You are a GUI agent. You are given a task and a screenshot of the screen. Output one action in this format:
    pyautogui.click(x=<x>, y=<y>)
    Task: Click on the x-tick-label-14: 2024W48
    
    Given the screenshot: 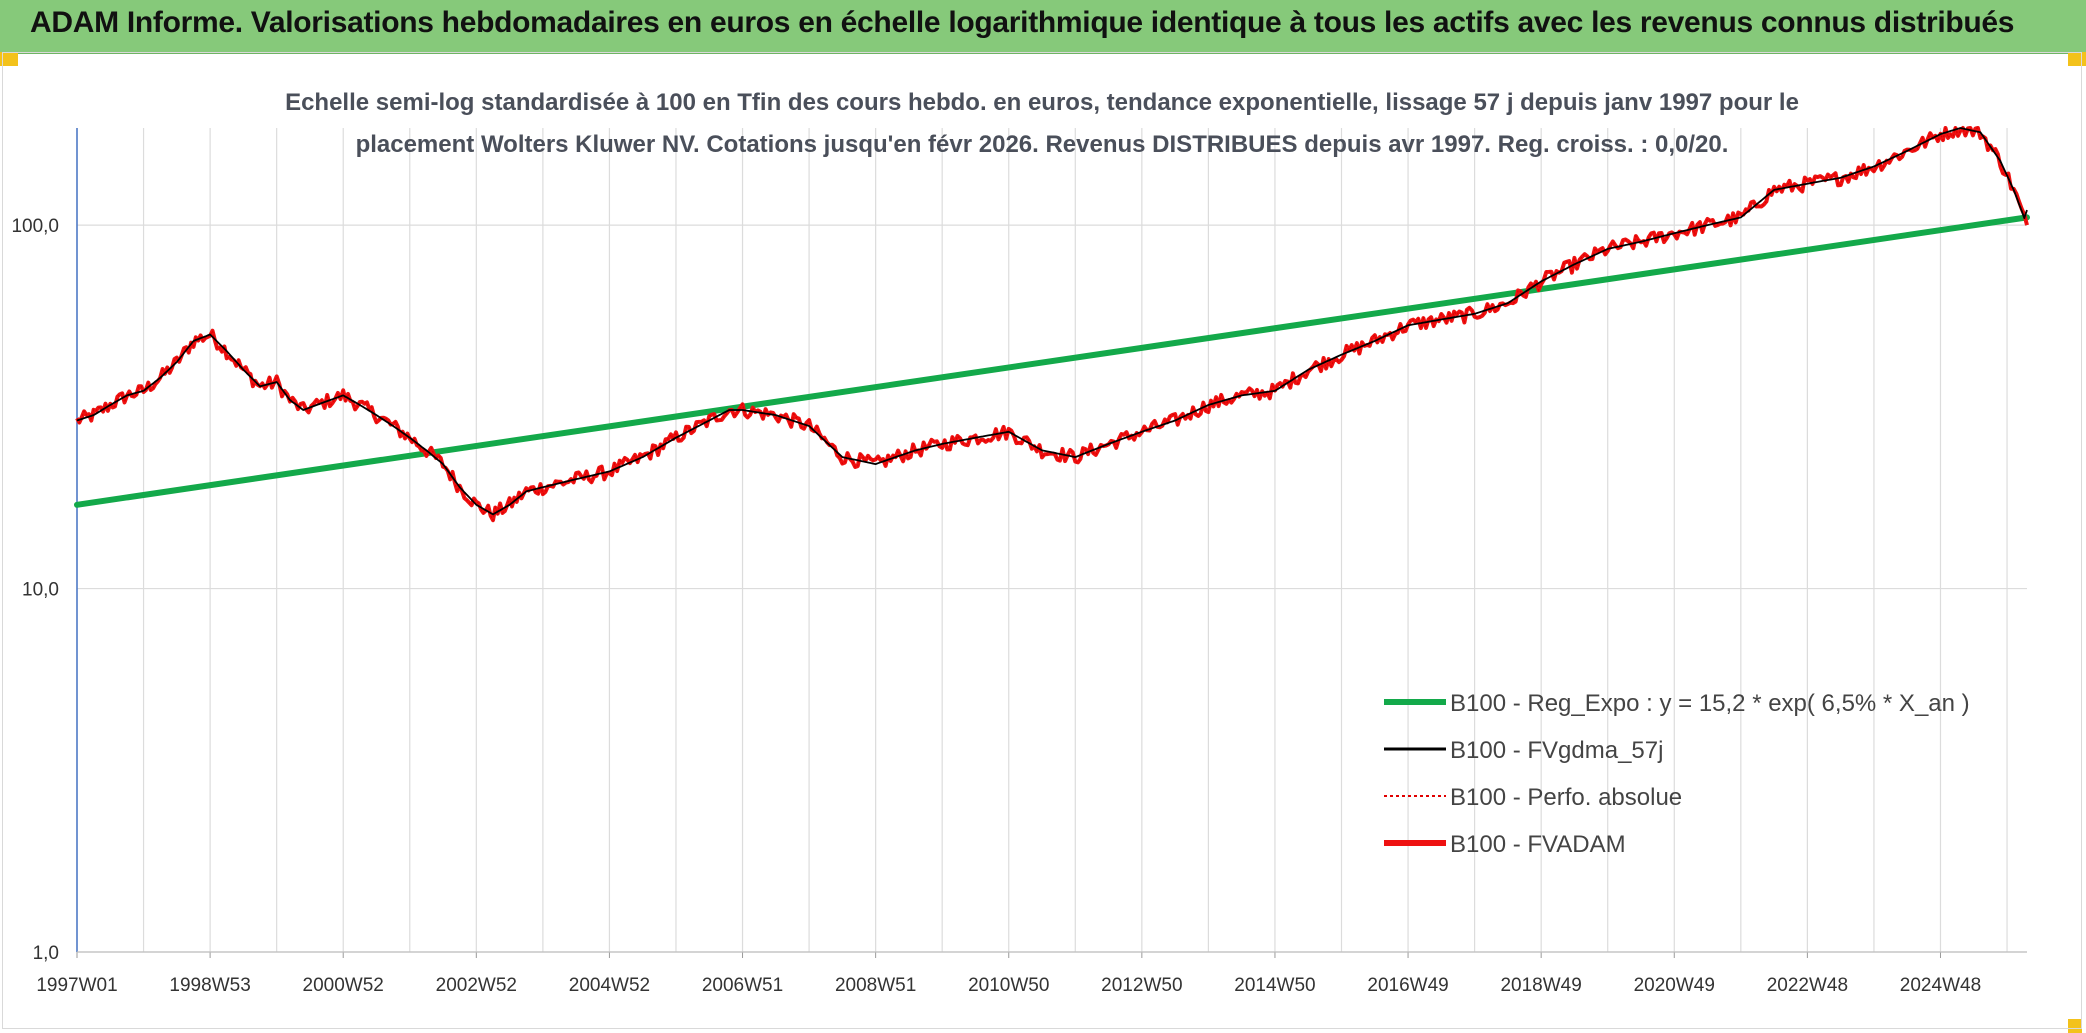 What is the action you would take?
    pyautogui.click(x=1940, y=985)
    